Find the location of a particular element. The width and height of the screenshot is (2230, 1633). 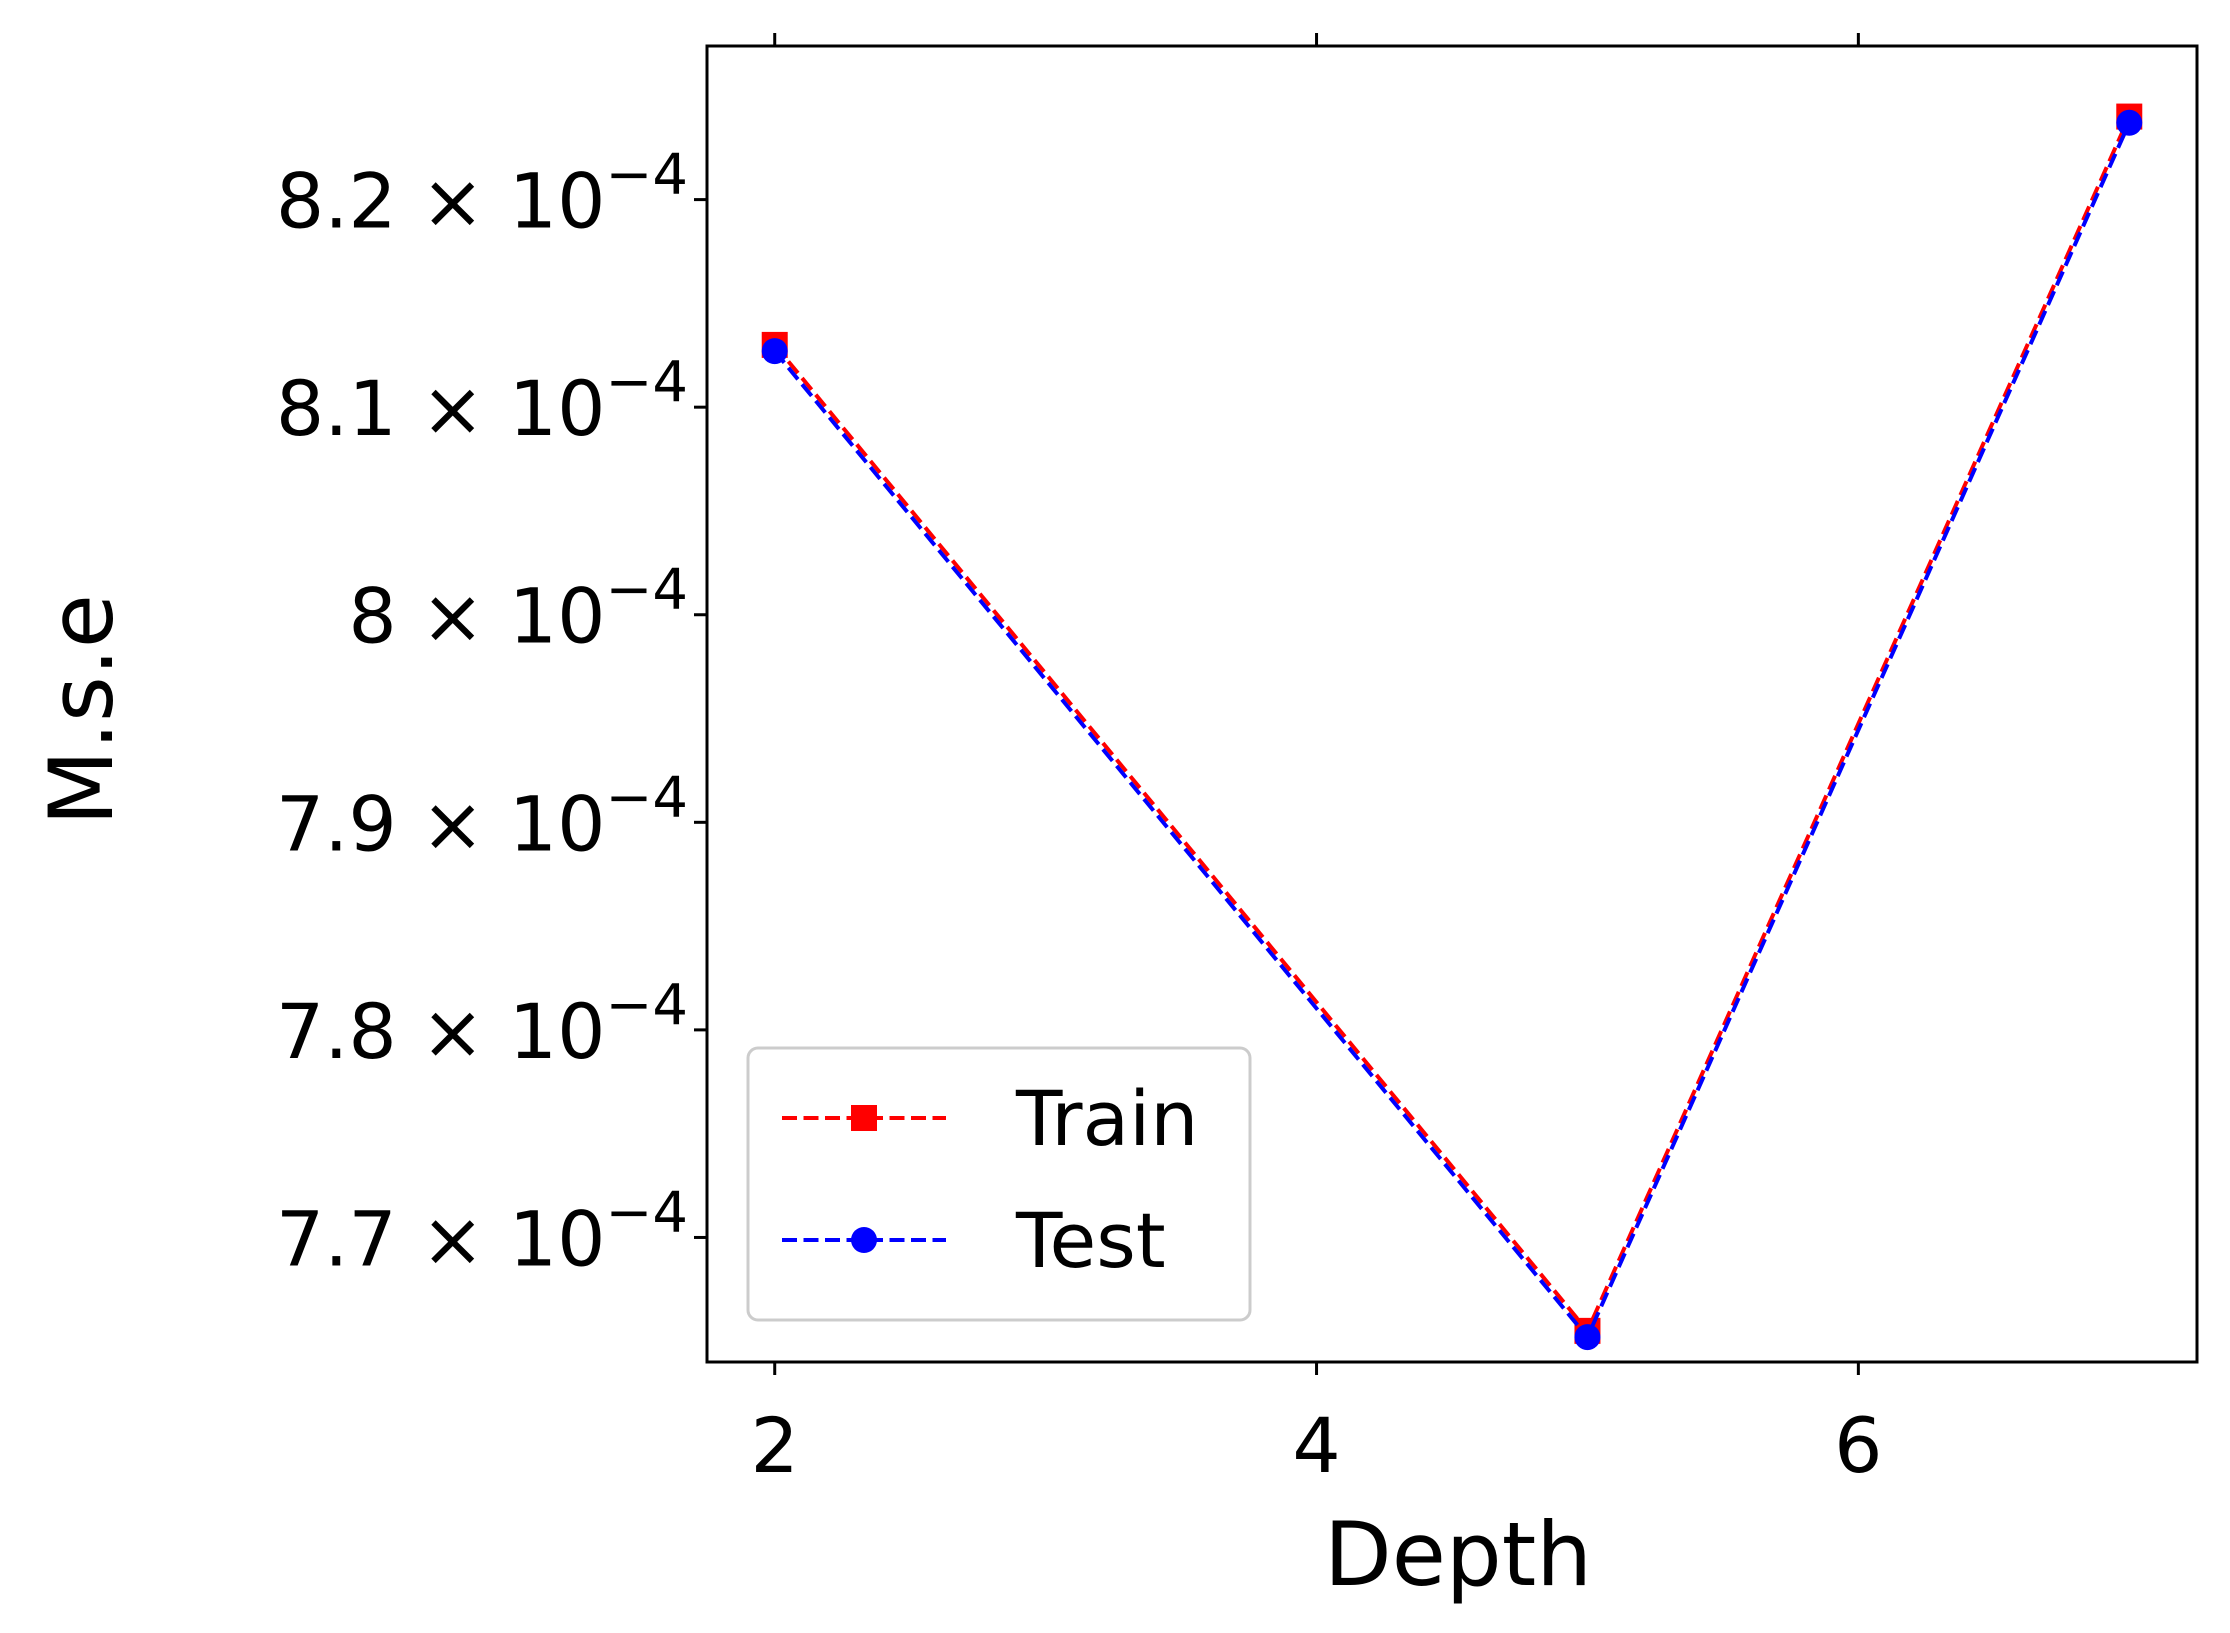

y-tick-label: 7.7 × 10⁻⁴ is located at coordinates (482, 1231).